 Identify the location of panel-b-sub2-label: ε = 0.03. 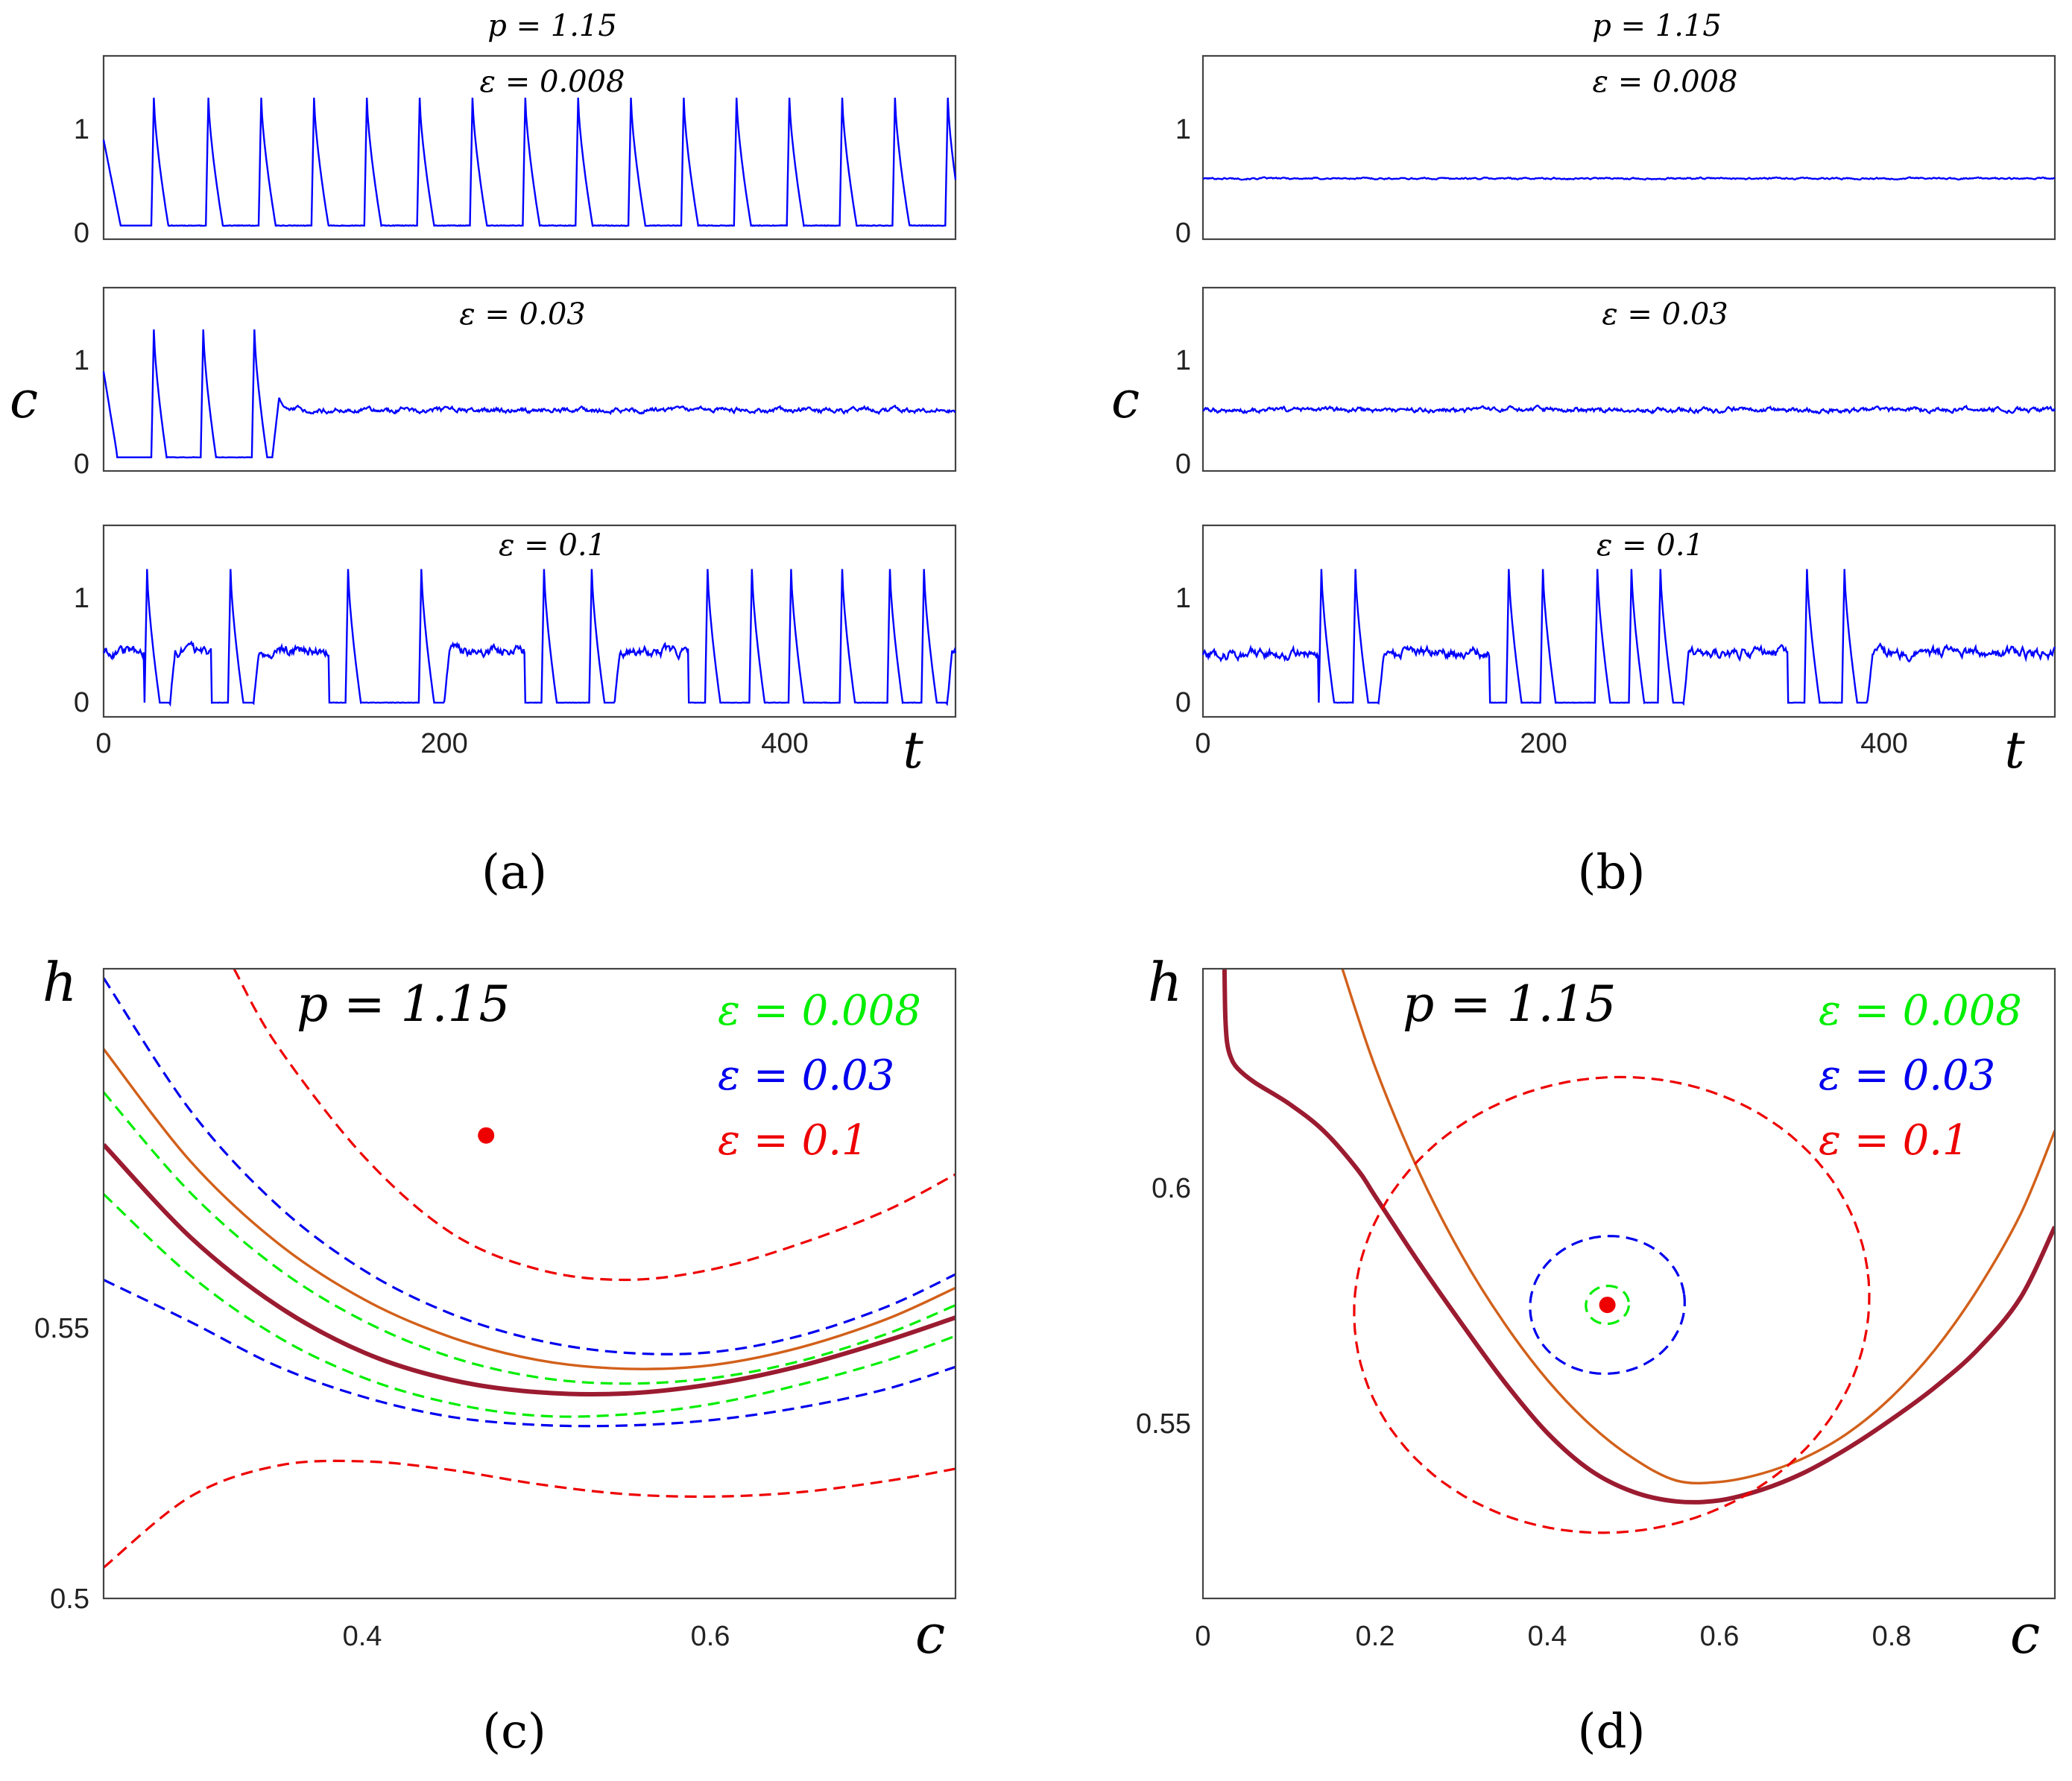
(1665, 314).